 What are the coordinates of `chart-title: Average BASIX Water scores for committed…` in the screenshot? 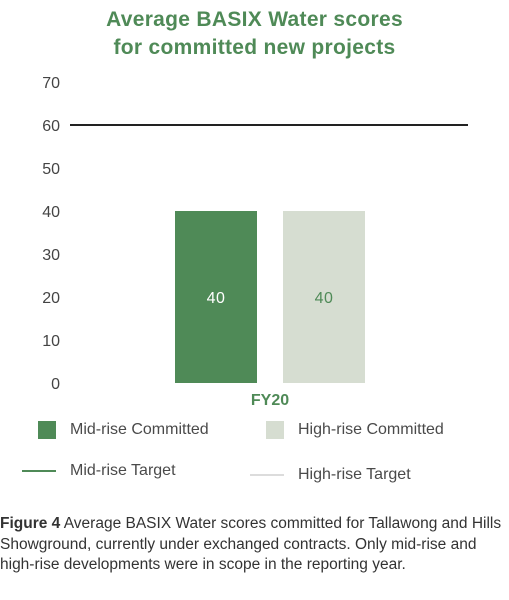 It's located at (254, 34).